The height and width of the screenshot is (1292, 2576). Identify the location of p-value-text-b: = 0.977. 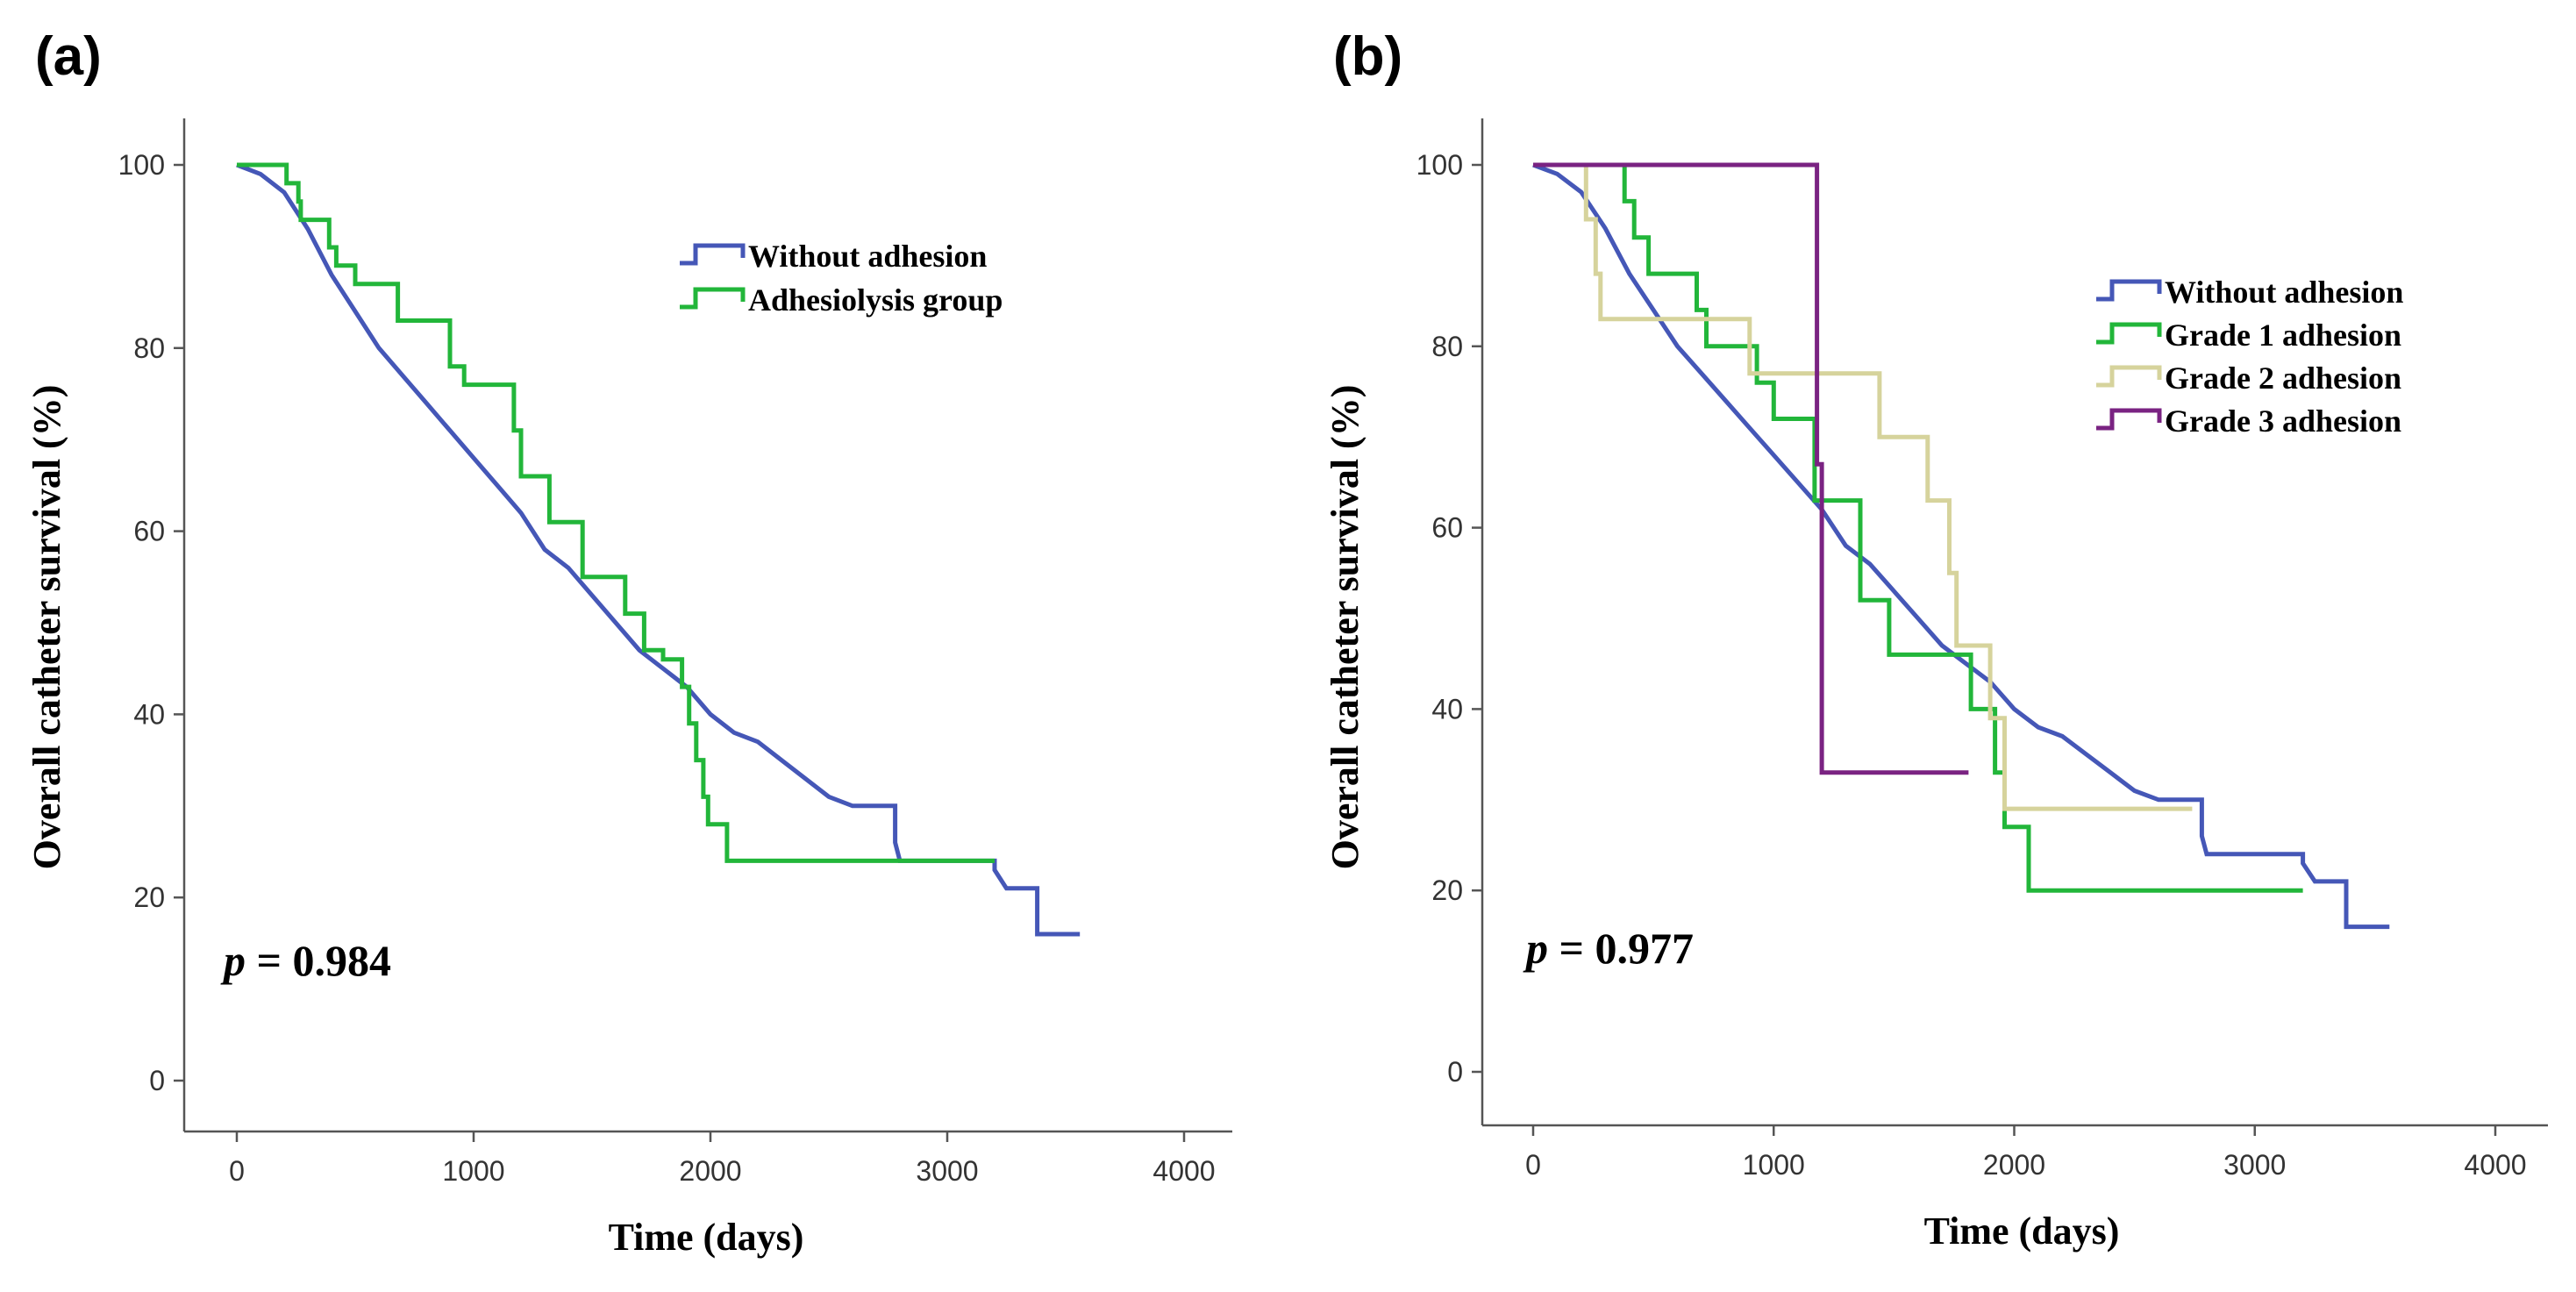
(1621, 949).